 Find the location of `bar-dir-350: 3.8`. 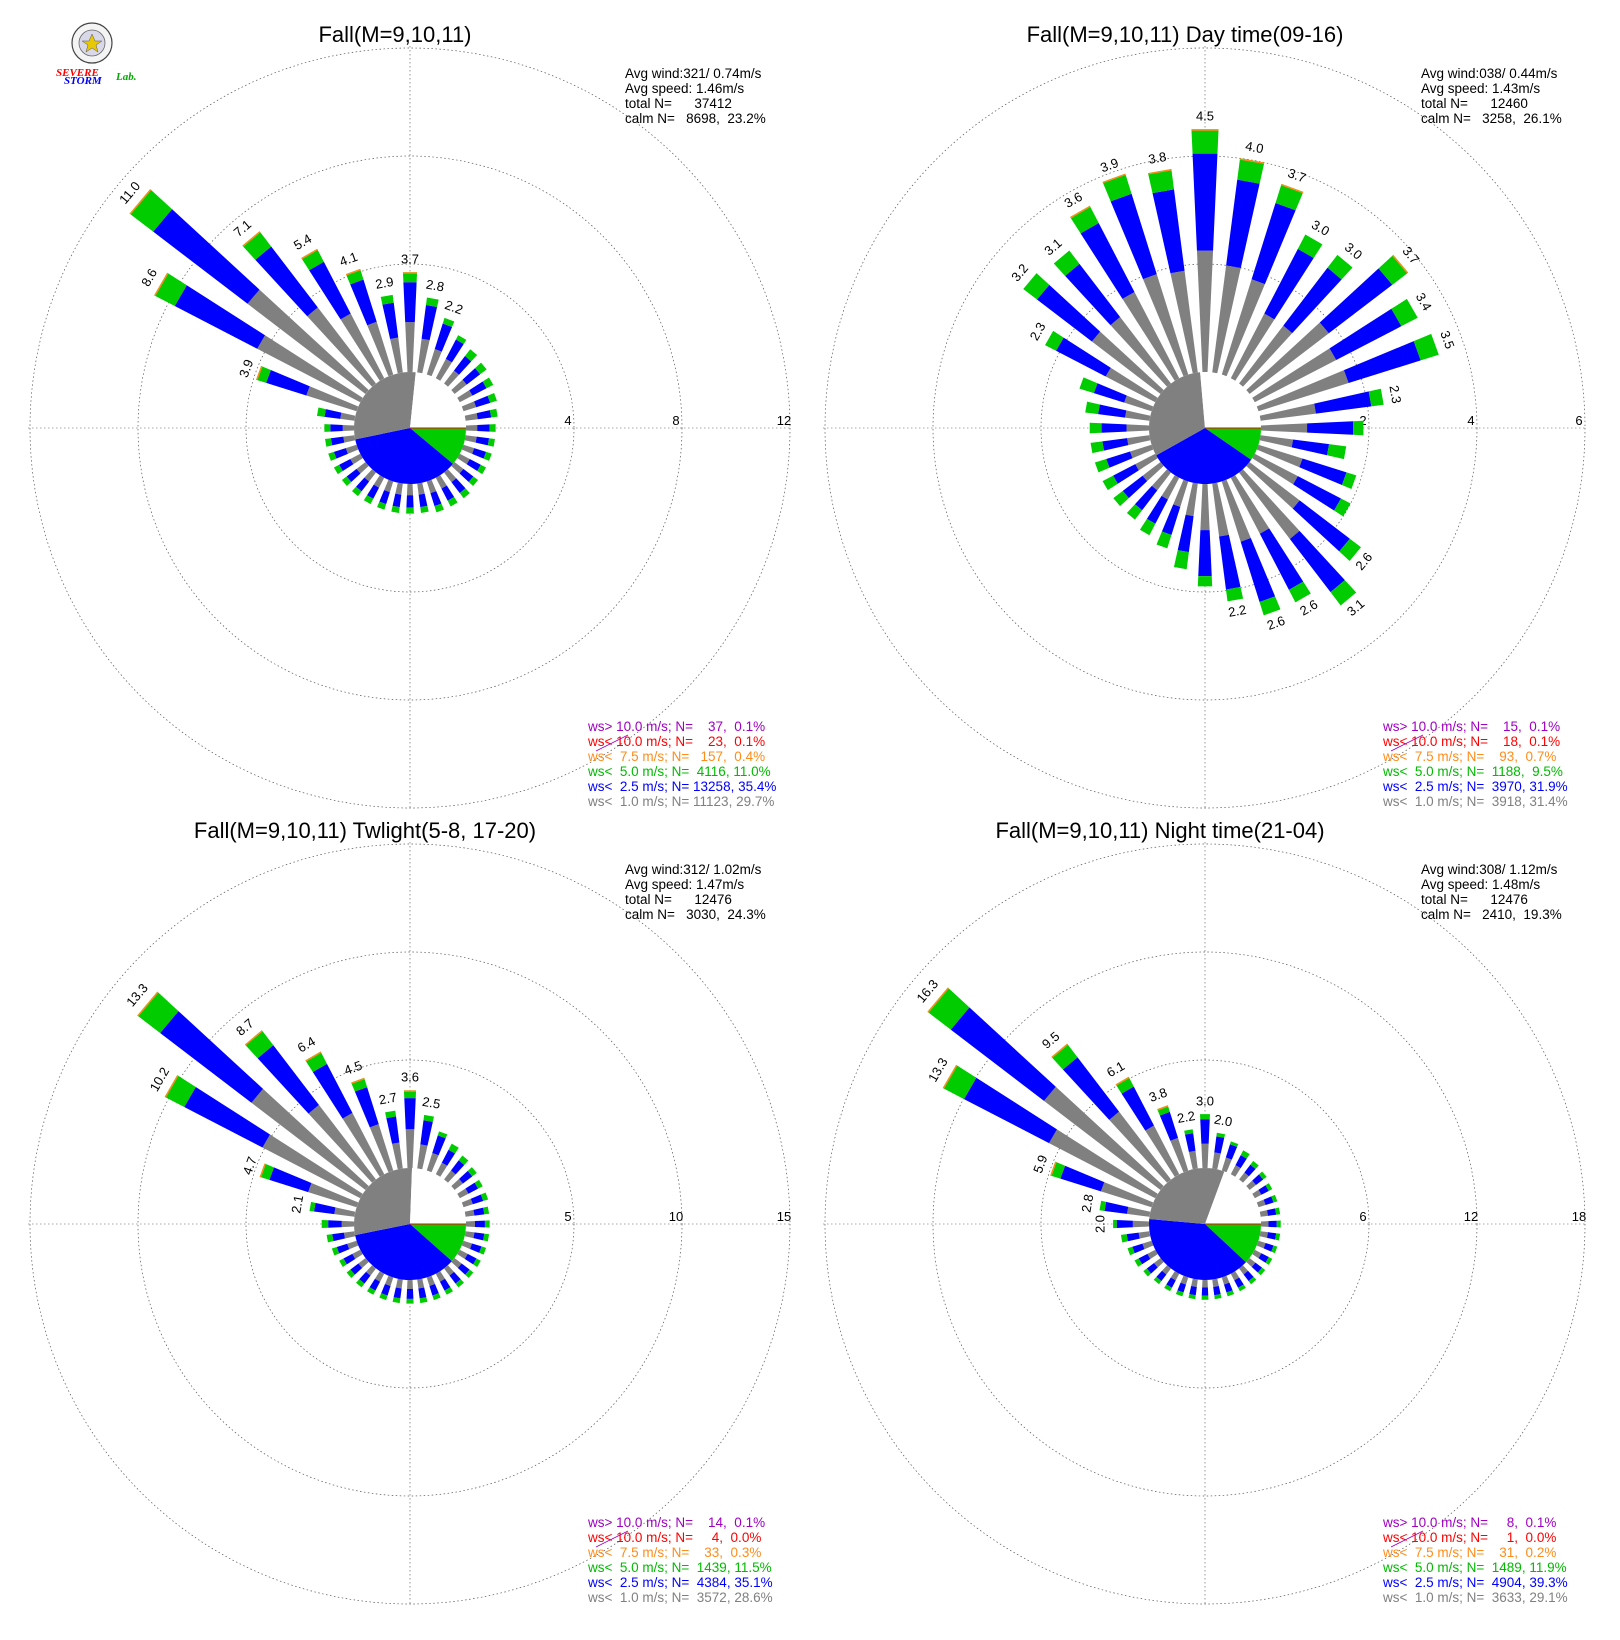

bar-dir-350: 3.8 is located at coordinates (1172, 261).